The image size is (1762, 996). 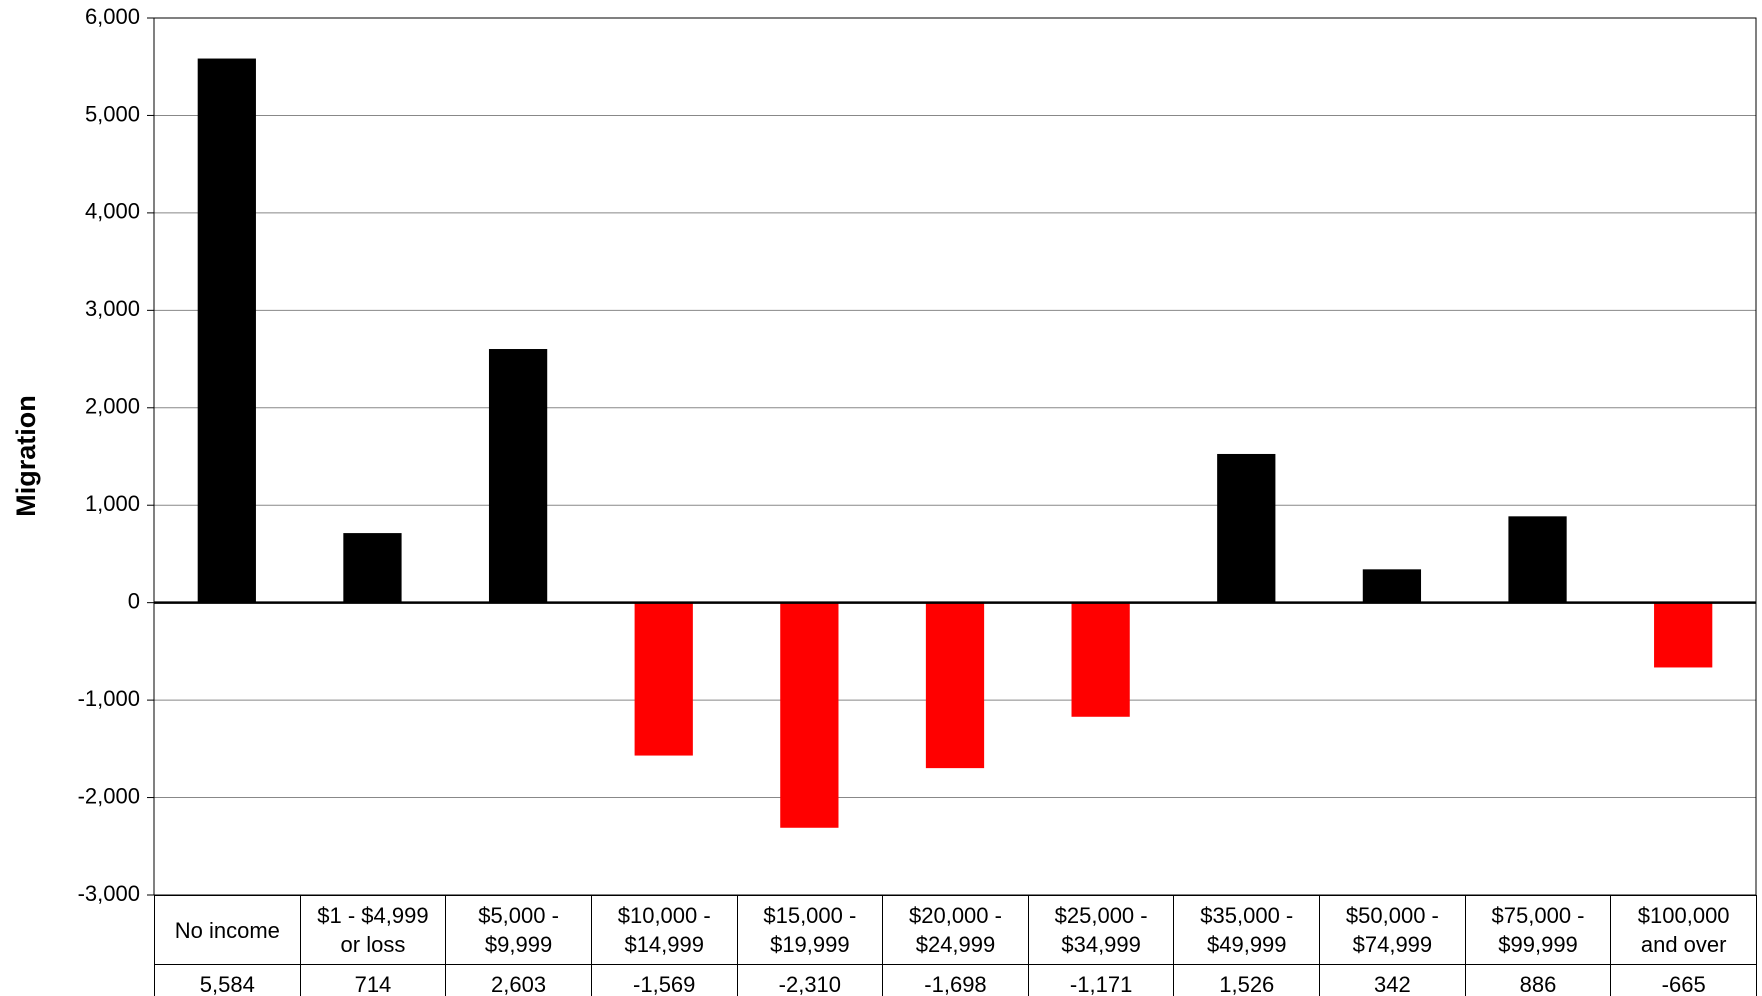 What do you see at coordinates (1683, 980) in the screenshot?
I see `value-cell: -665` at bounding box center [1683, 980].